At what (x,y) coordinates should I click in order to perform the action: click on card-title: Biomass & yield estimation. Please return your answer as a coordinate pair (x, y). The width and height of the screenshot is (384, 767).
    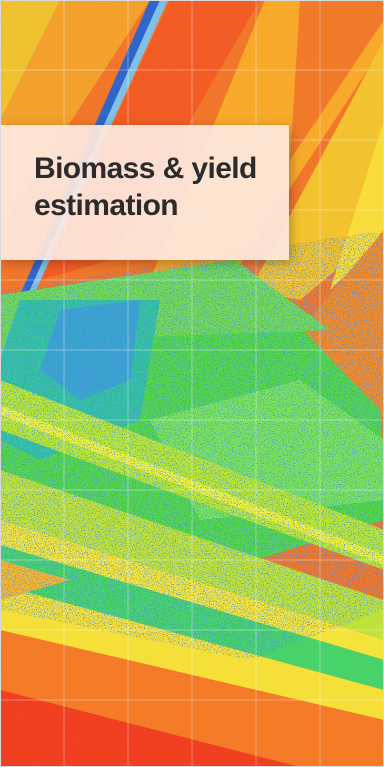
    Looking at the image, I should click on (159, 187).